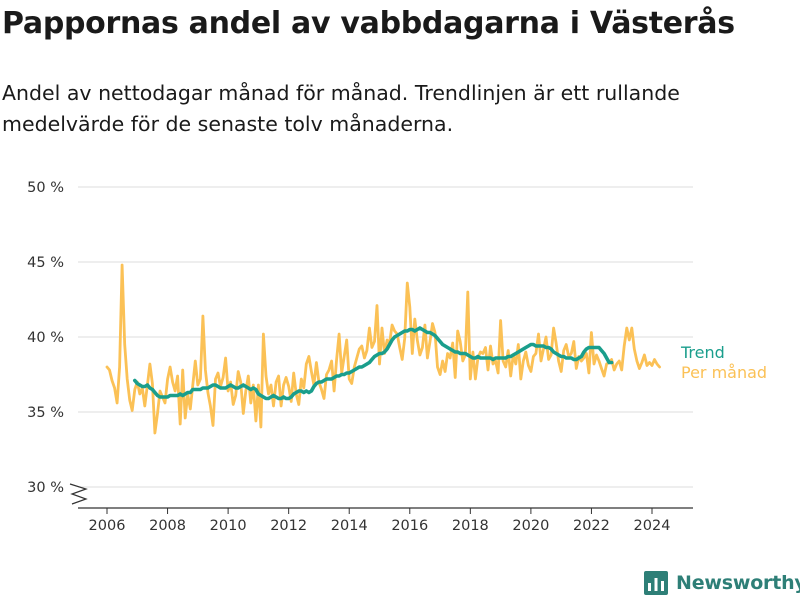 This screenshot has height=600, width=800. I want to click on brand-name: Newsworthy, so click(738, 583).